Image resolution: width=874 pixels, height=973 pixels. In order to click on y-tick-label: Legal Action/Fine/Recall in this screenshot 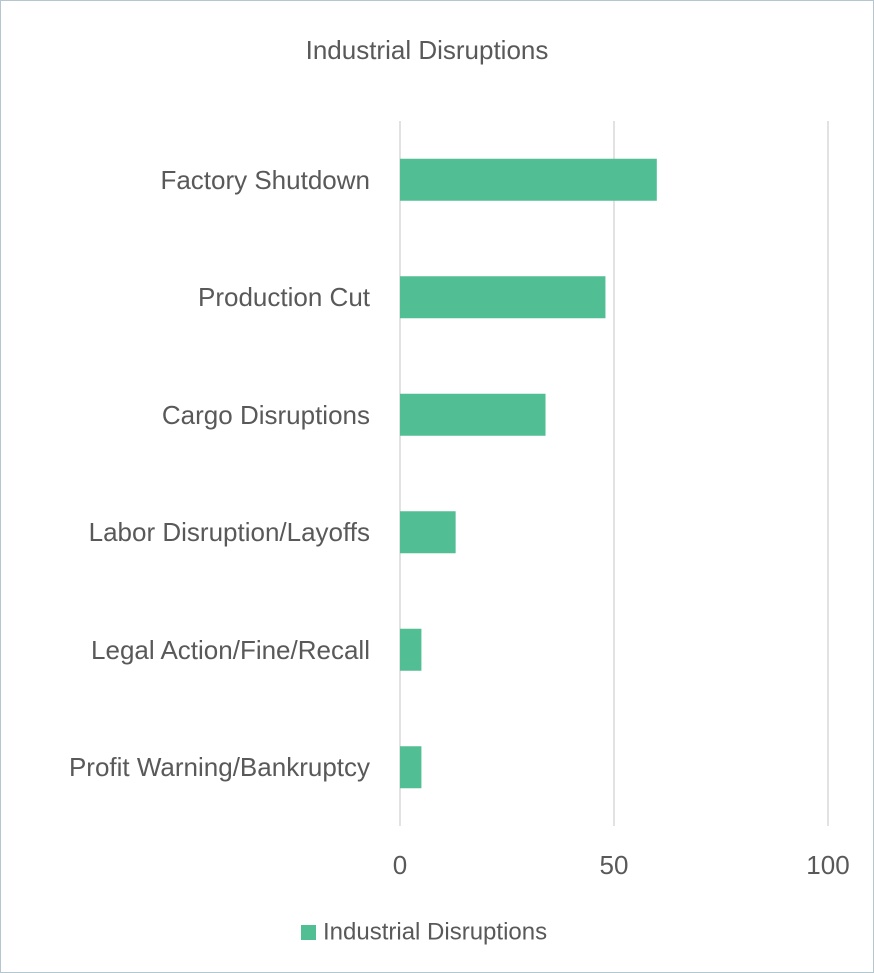, I will do `click(230, 649)`.